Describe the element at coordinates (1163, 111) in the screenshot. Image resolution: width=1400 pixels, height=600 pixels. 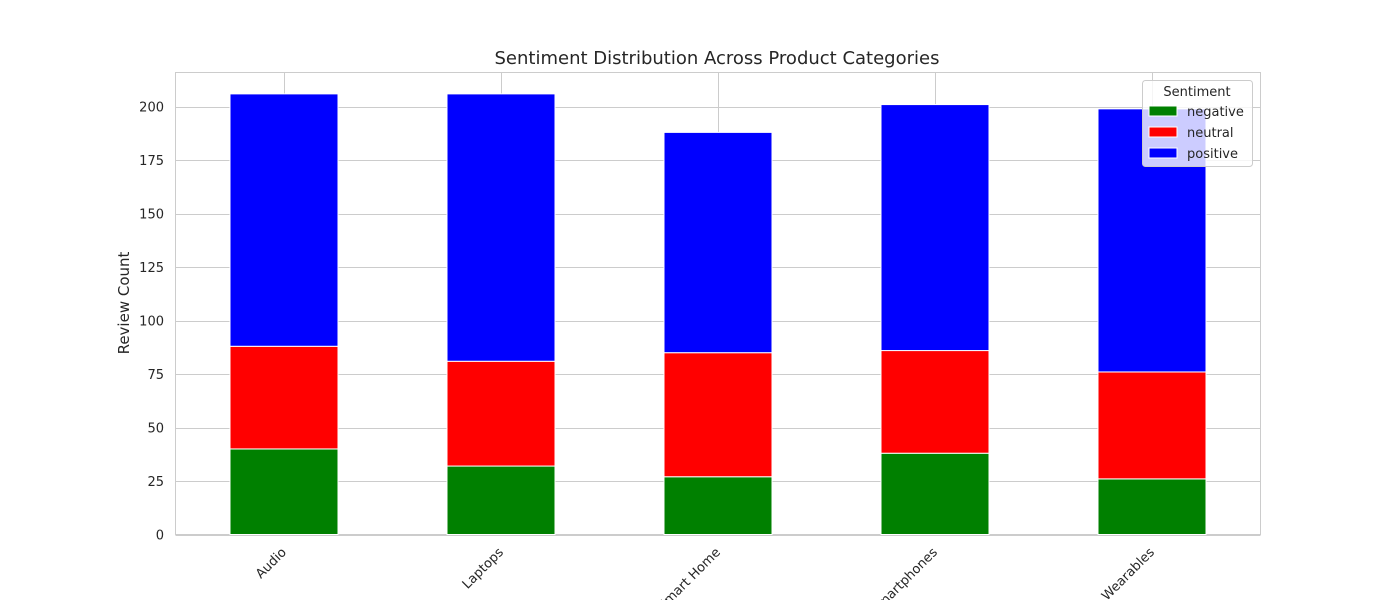
I see `legend-swatch-negative` at that location.